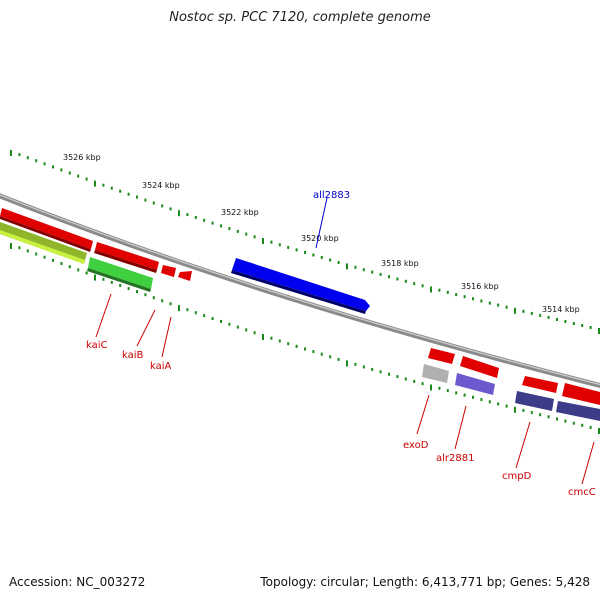 Image resolution: width=600 pixels, height=600 pixels. Describe the element at coordinates (133, 355) in the screenshot. I see `gene-label-kaiB: kaiB` at that location.